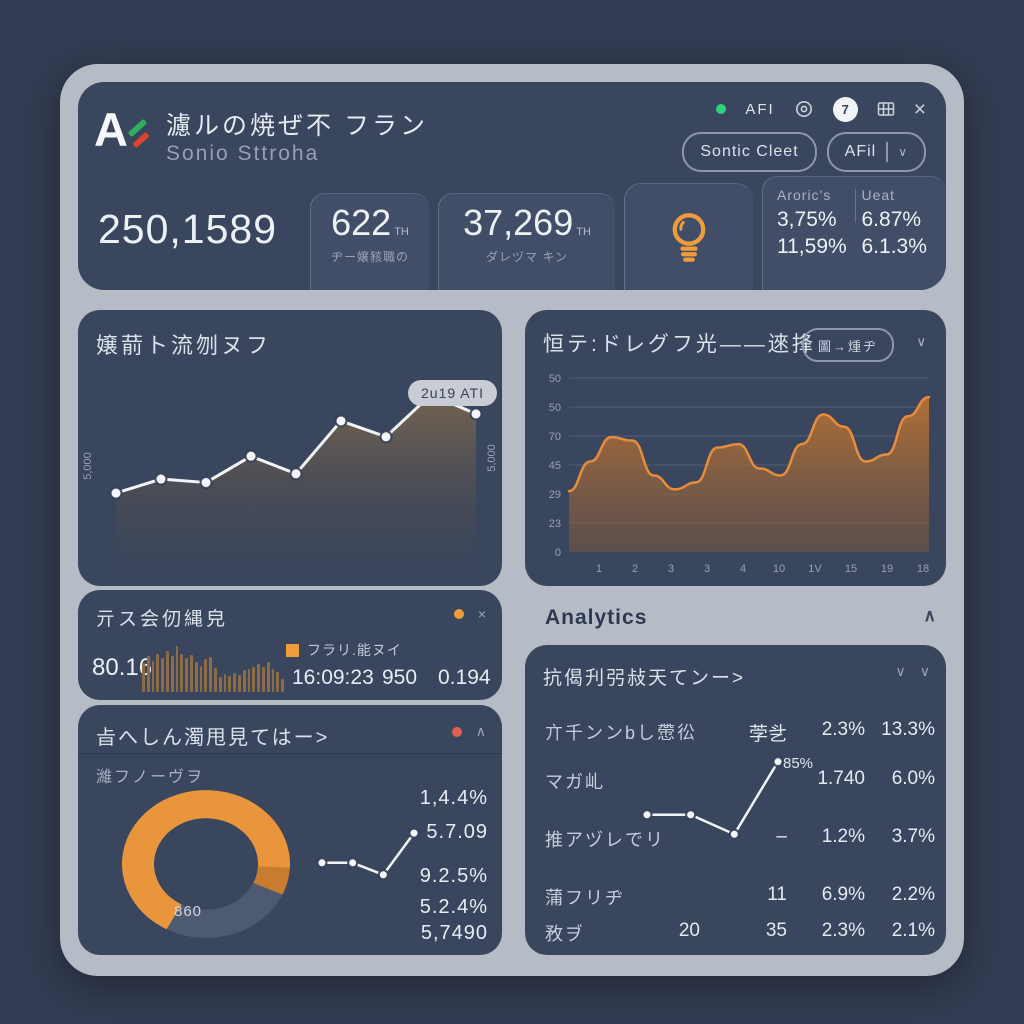  I want to click on legend-label: フラリ.能ヌイ, so click(354, 650).